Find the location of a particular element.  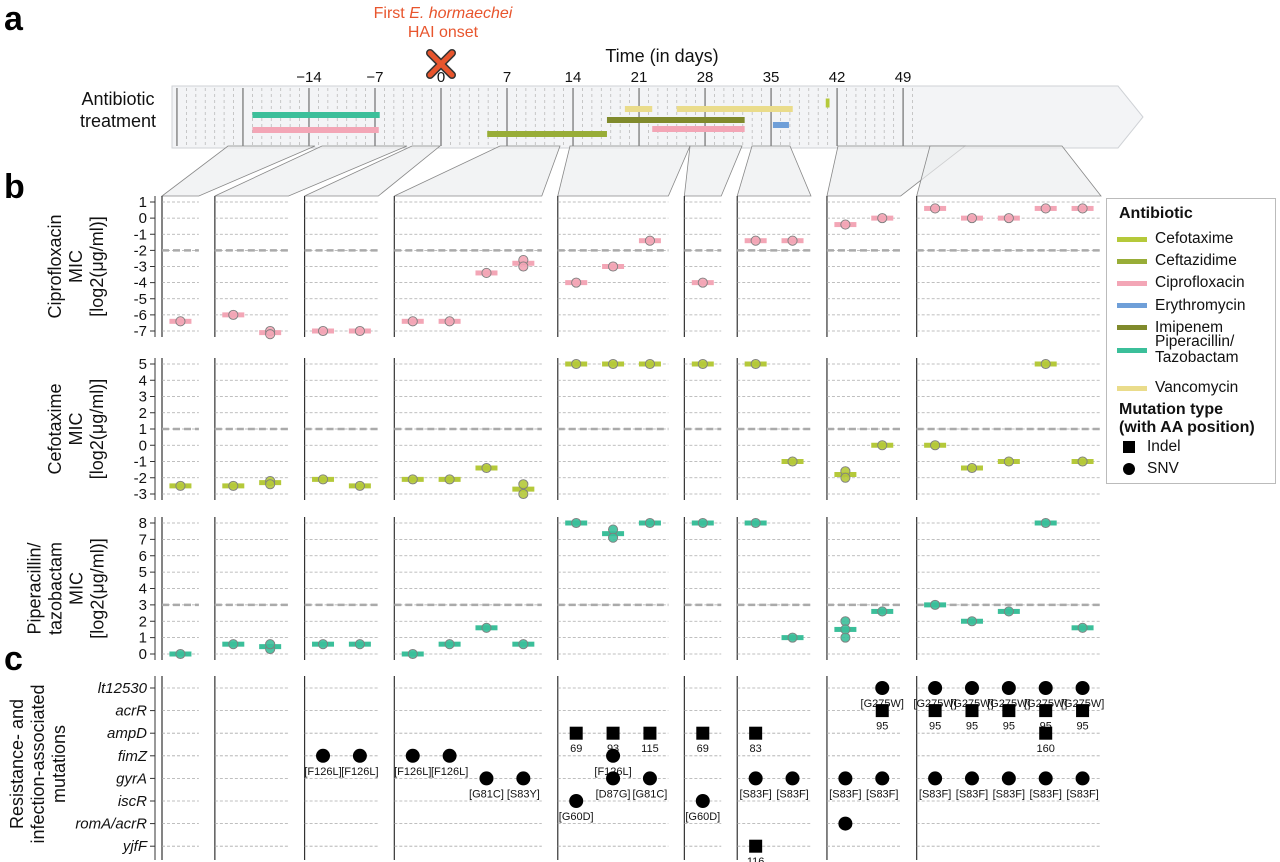

mutation-gene-label: yjfF is located at coordinates (135, 846).